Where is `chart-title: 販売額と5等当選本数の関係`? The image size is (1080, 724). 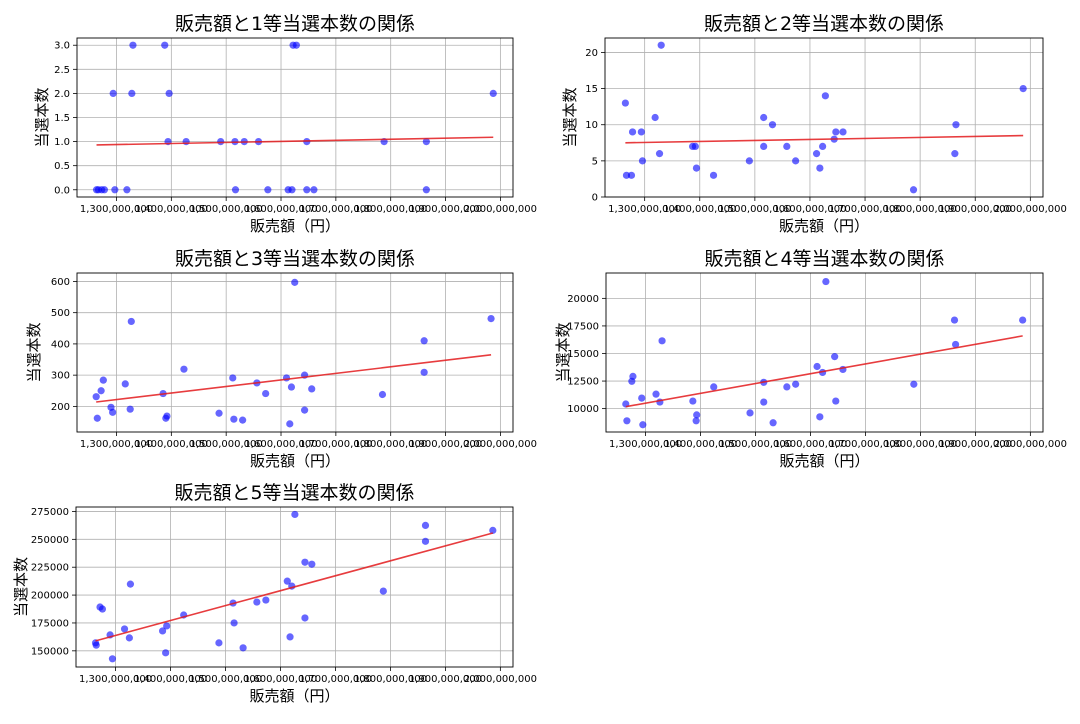
chart-title: 販売額と5等当選本数の関係 is located at coordinates (294, 493).